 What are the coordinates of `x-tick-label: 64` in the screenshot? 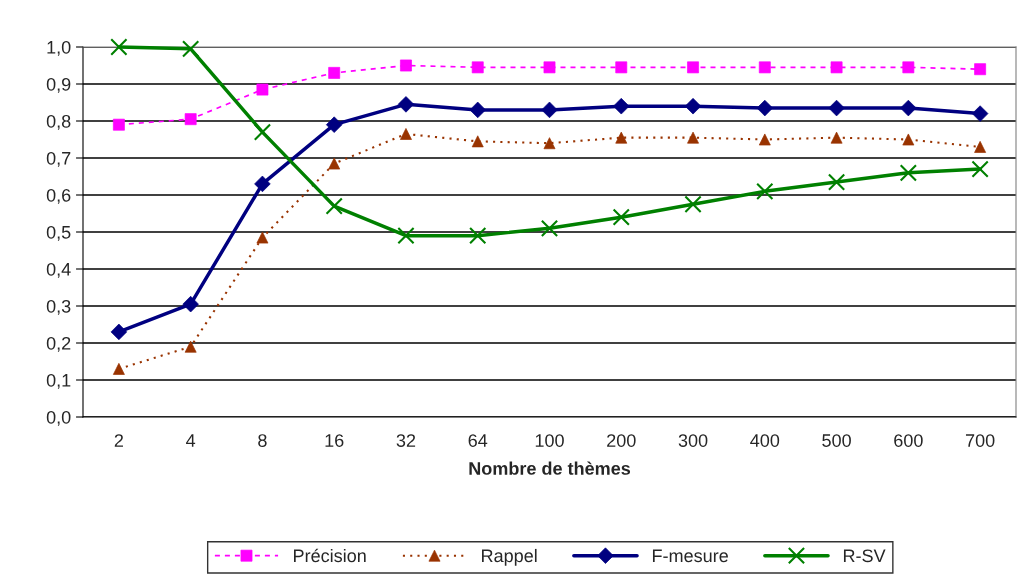 It's located at (478, 440).